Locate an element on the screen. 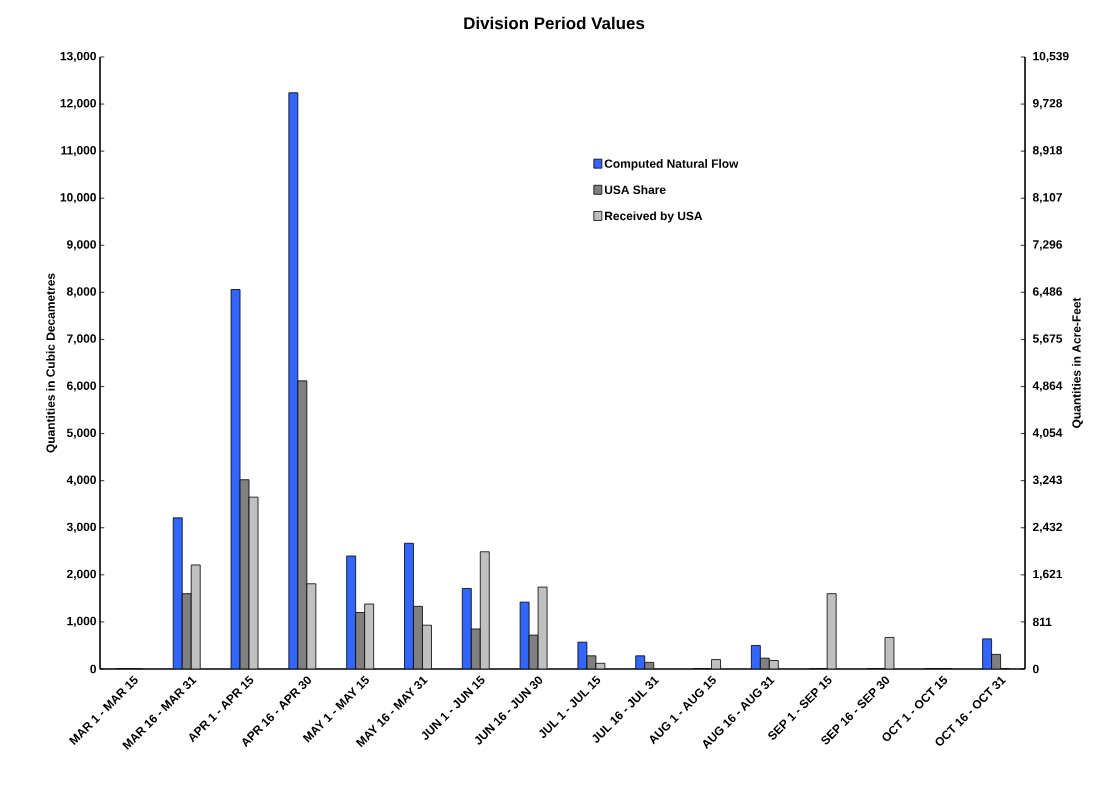  y2-tick-label: 4,864 is located at coordinates (1047, 386).